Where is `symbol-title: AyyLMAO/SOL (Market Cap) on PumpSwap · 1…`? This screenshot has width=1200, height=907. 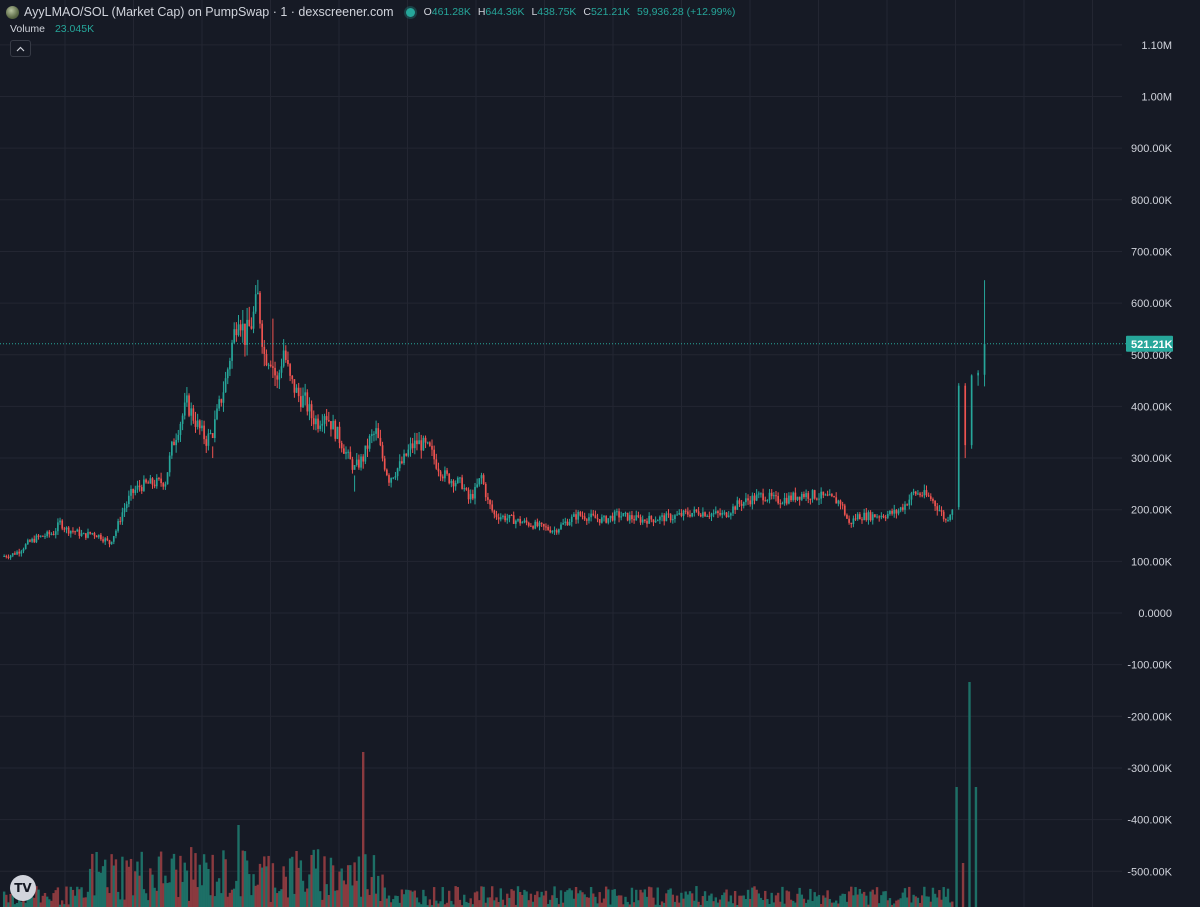 symbol-title: AyyLMAO/SOL (Market Cap) on PumpSwap · 1… is located at coordinates (209, 12).